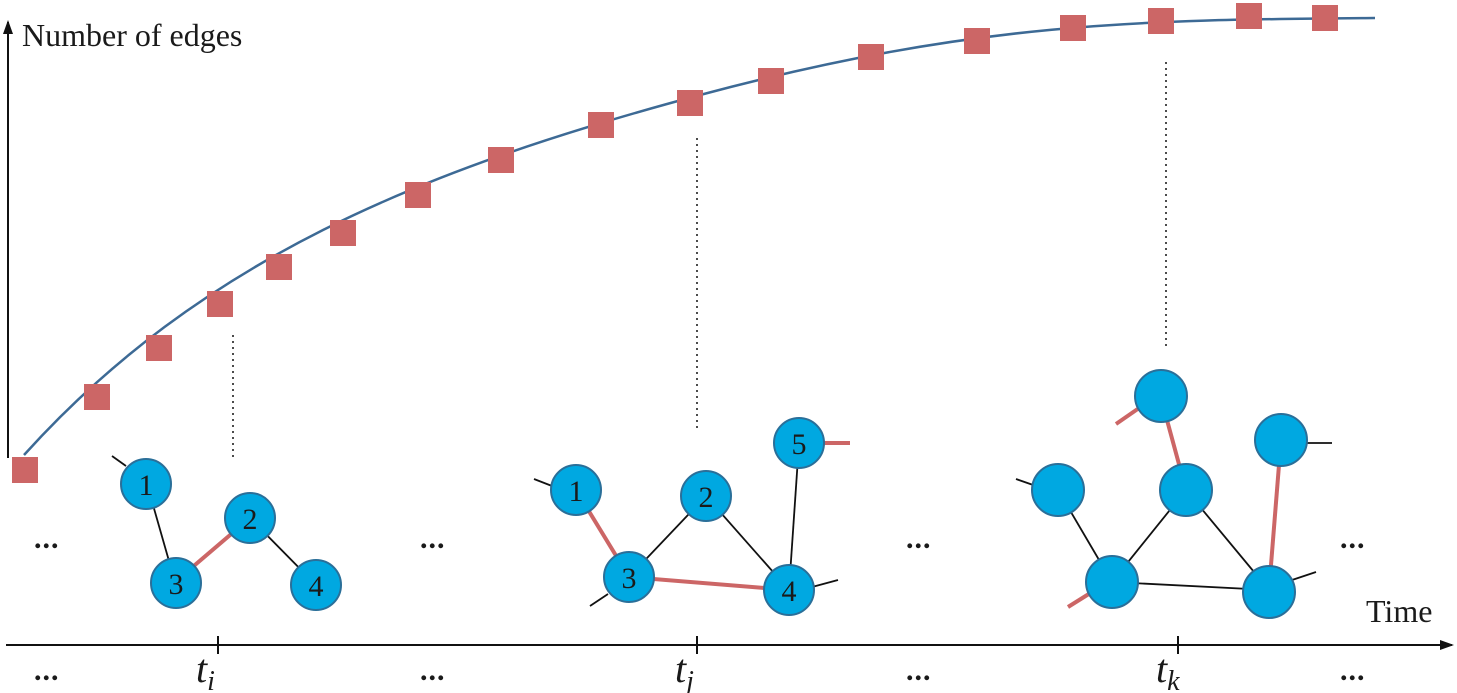 This screenshot has width=1457, height=693. Describe the element at coordinates (1399, 611) in the screenshot. I see `x-axis-label: Time` at that location.